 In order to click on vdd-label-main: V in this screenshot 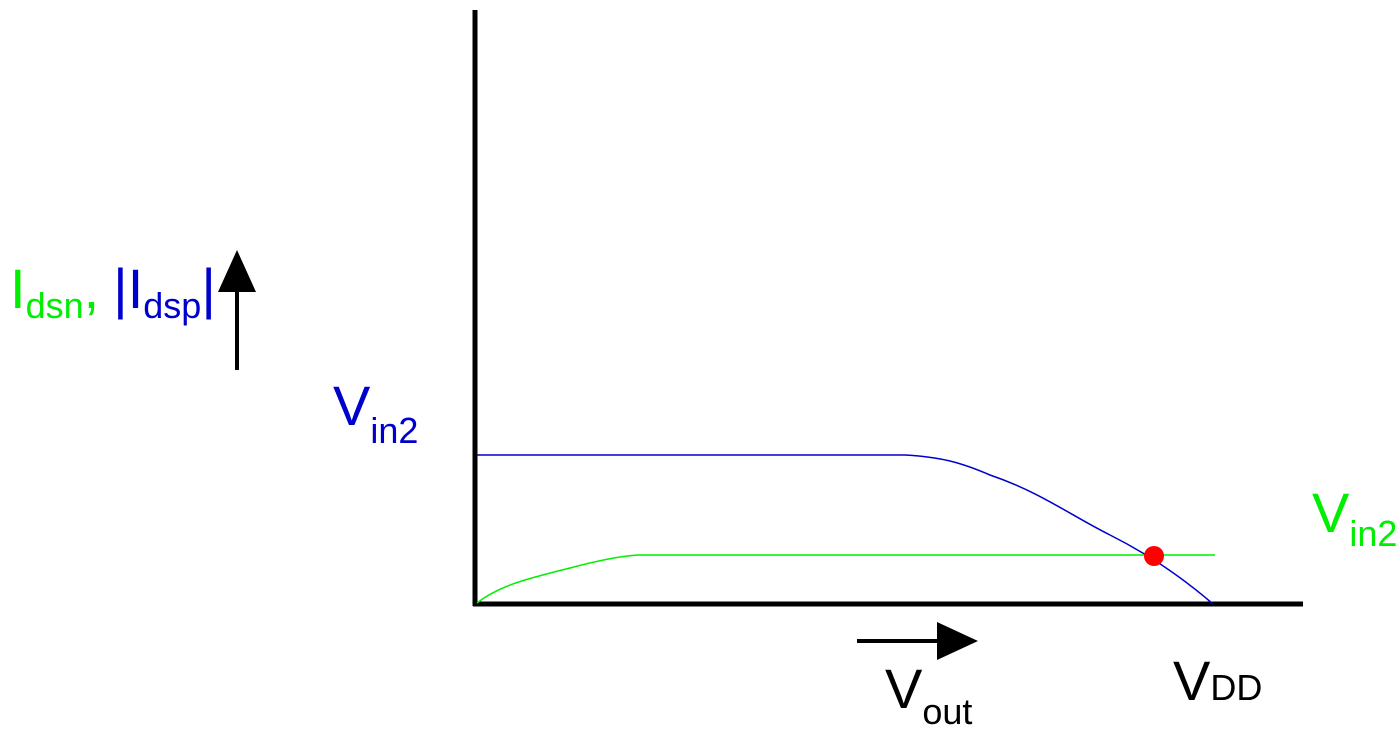, I will do `click(1192, 680)`.